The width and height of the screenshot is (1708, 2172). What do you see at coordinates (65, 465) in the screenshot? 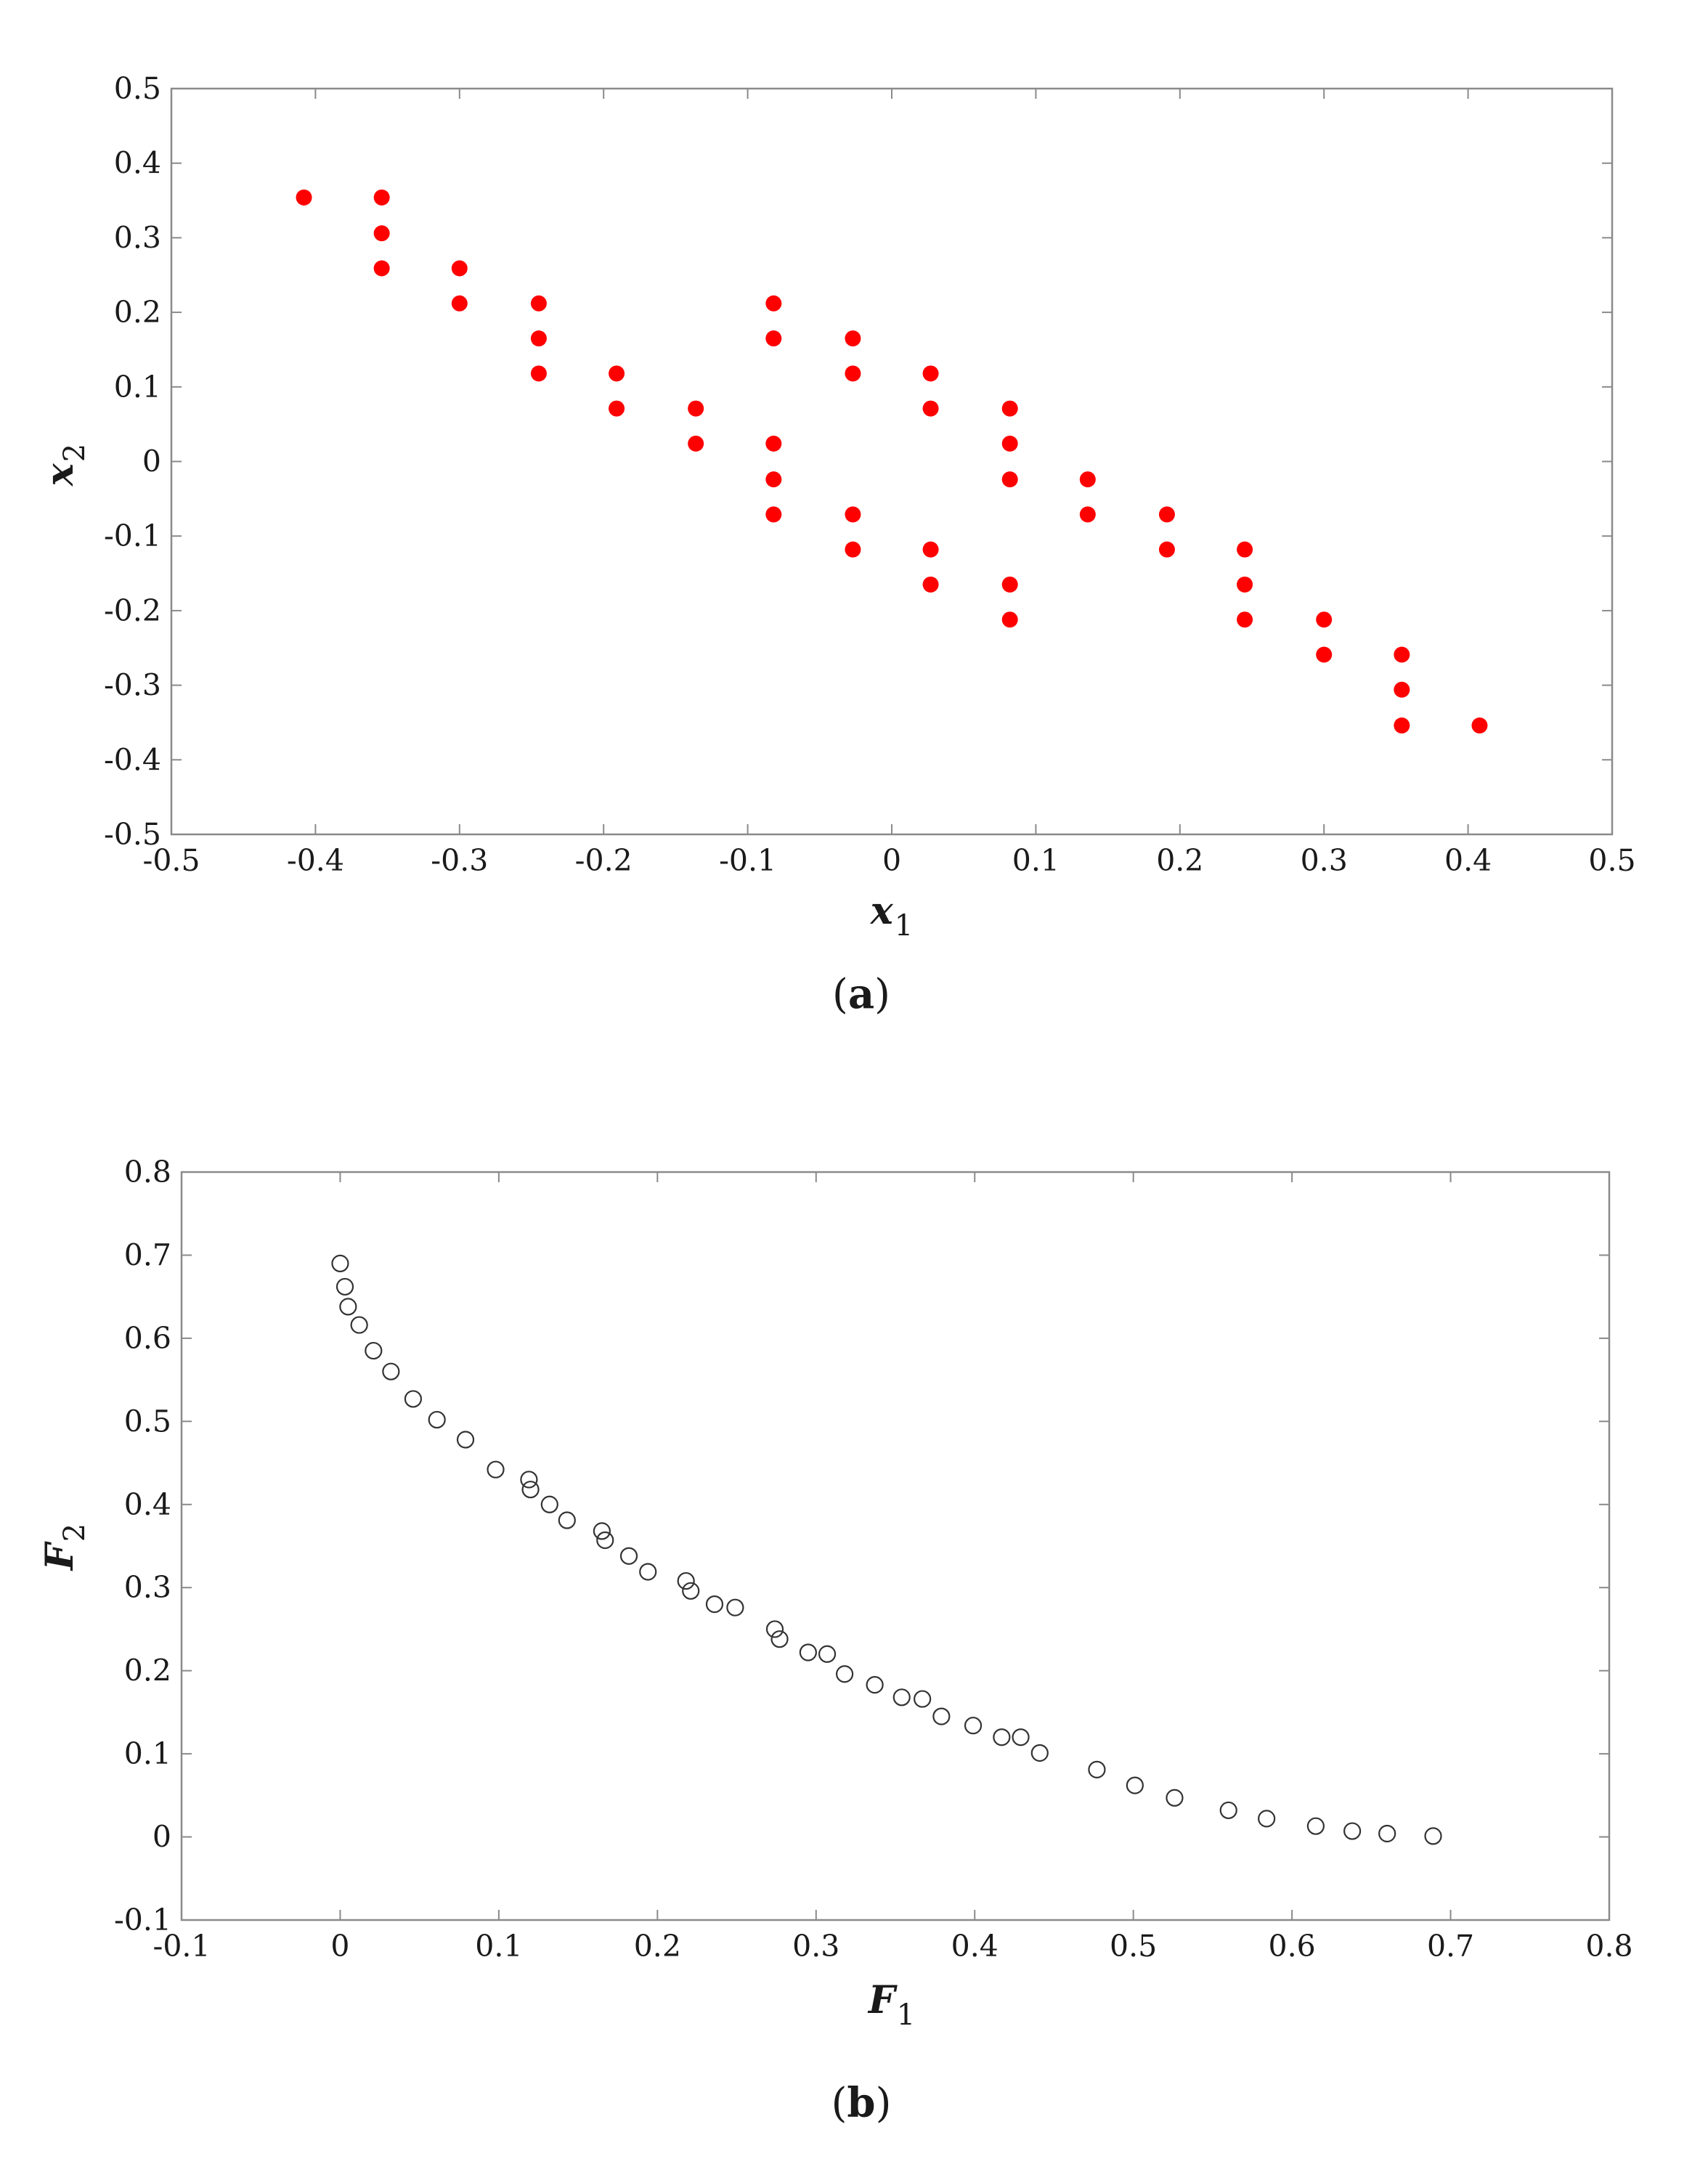
I see `y-axis-label-a: x2` at bounding box center [65, 465].